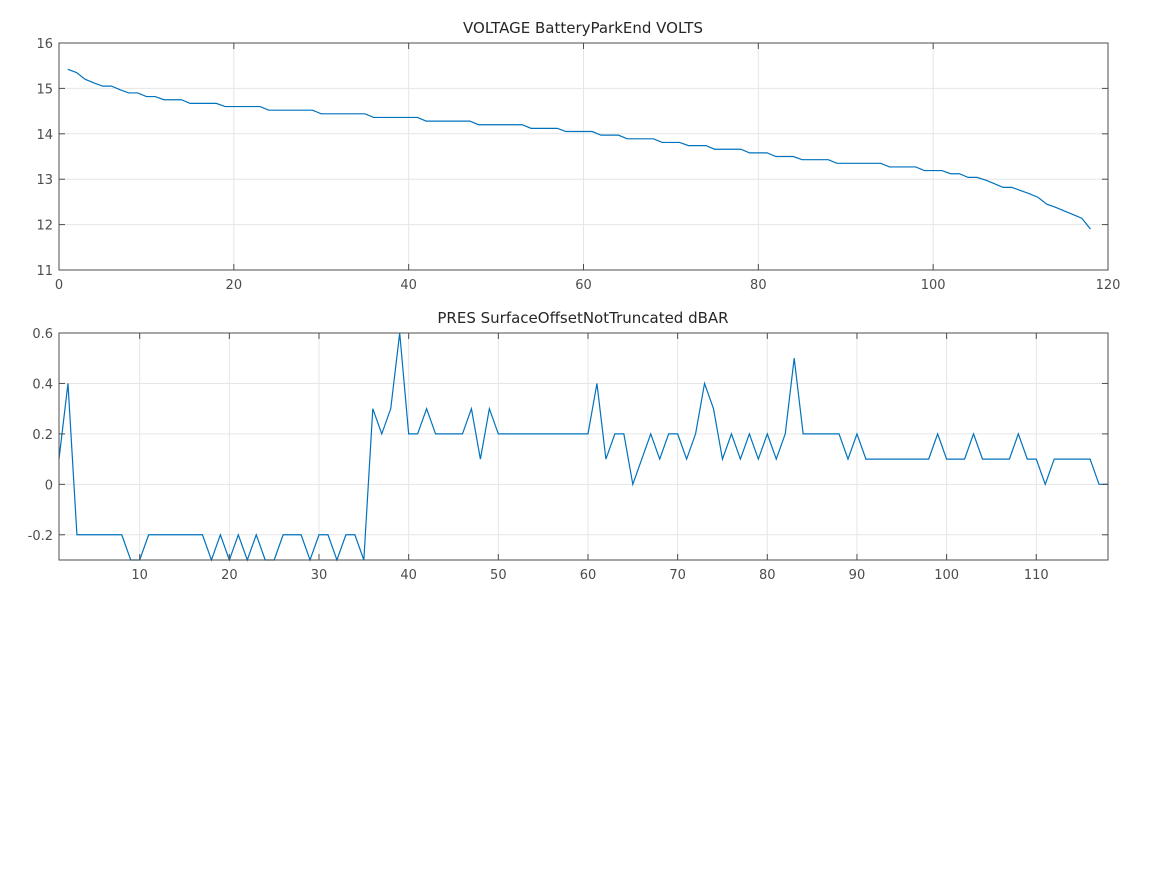  What do you see at coordinates (319, 575) in the screenshot?
I see `pressure-x-tick-label: 30` at bounding box center [319, 575].